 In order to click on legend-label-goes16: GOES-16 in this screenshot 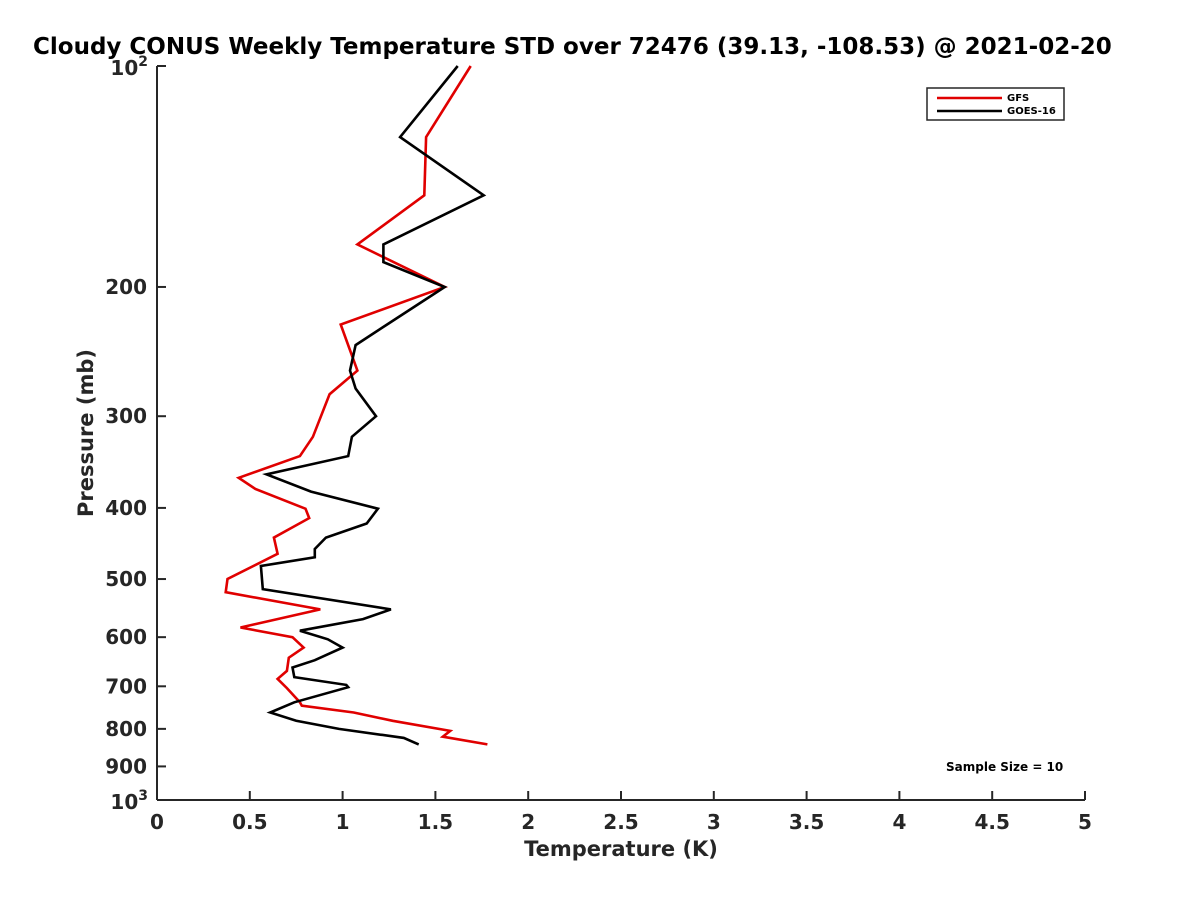, I will do `click(1031, 111)`.